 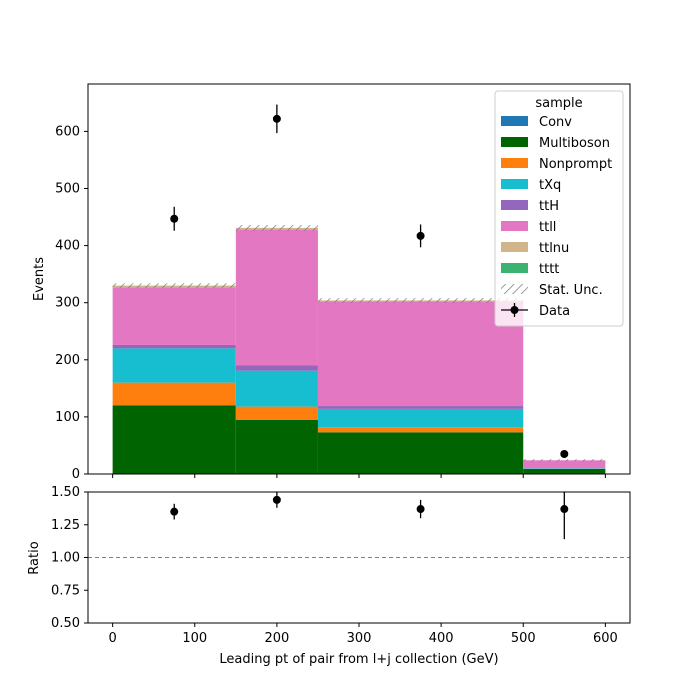 I want to click on main-y-tick-label: 300, so click(x=67, y=303).